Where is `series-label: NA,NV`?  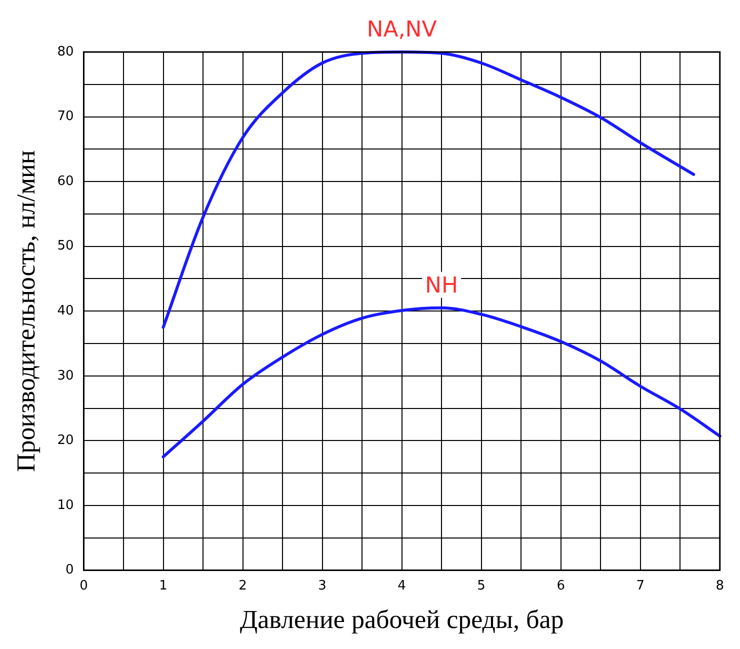 series-label: NA,NV is located at coordinates (401, 30).